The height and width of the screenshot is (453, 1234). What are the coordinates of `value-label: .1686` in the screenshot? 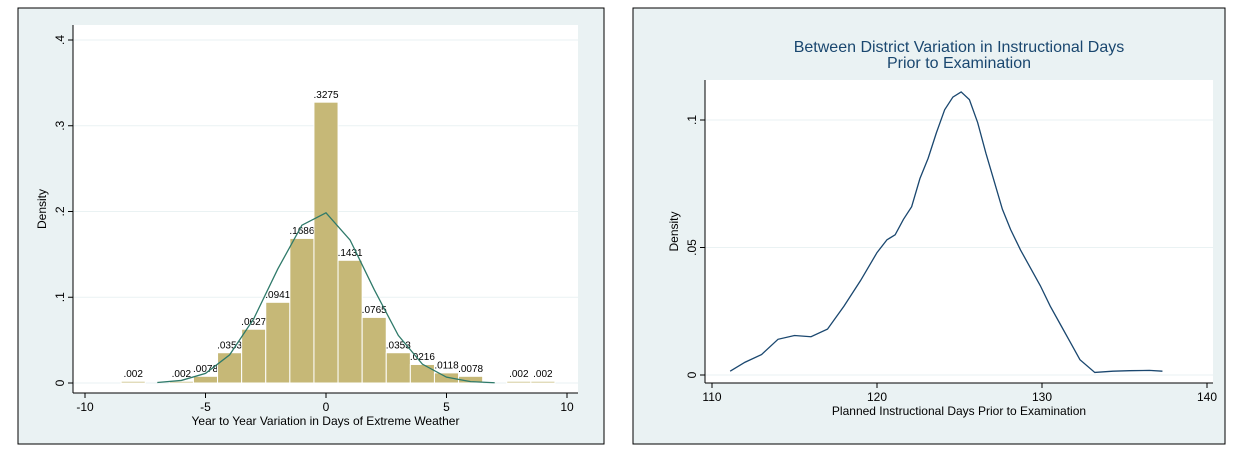 It's located at (301, 231).